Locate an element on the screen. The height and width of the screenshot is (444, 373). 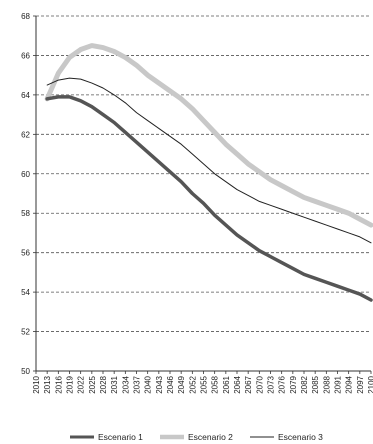
legend-label-escenario-3: Escenario 3 is located at coordinates (300, 437).